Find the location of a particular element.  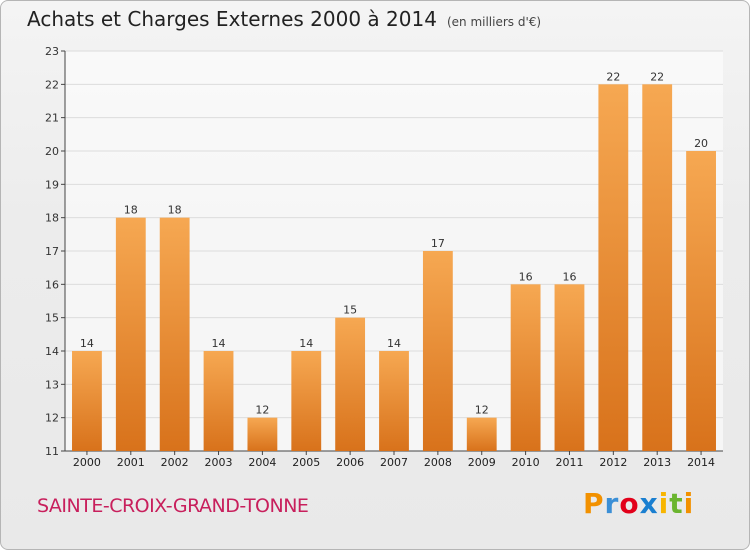

x-tick-label: 2006 is located at coordinates (350, 462).